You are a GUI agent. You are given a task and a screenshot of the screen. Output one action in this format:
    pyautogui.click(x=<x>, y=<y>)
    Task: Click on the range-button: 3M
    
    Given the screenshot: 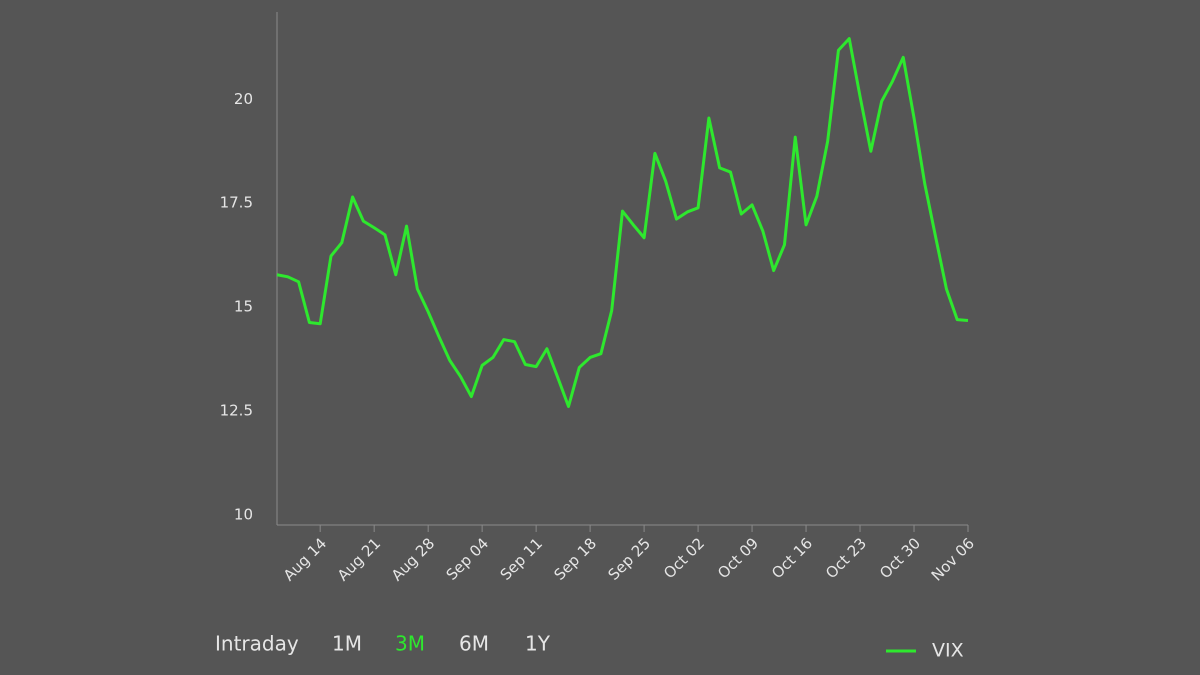 What is the action you would take?
    pyautogui.click(x=410, y=644)
    